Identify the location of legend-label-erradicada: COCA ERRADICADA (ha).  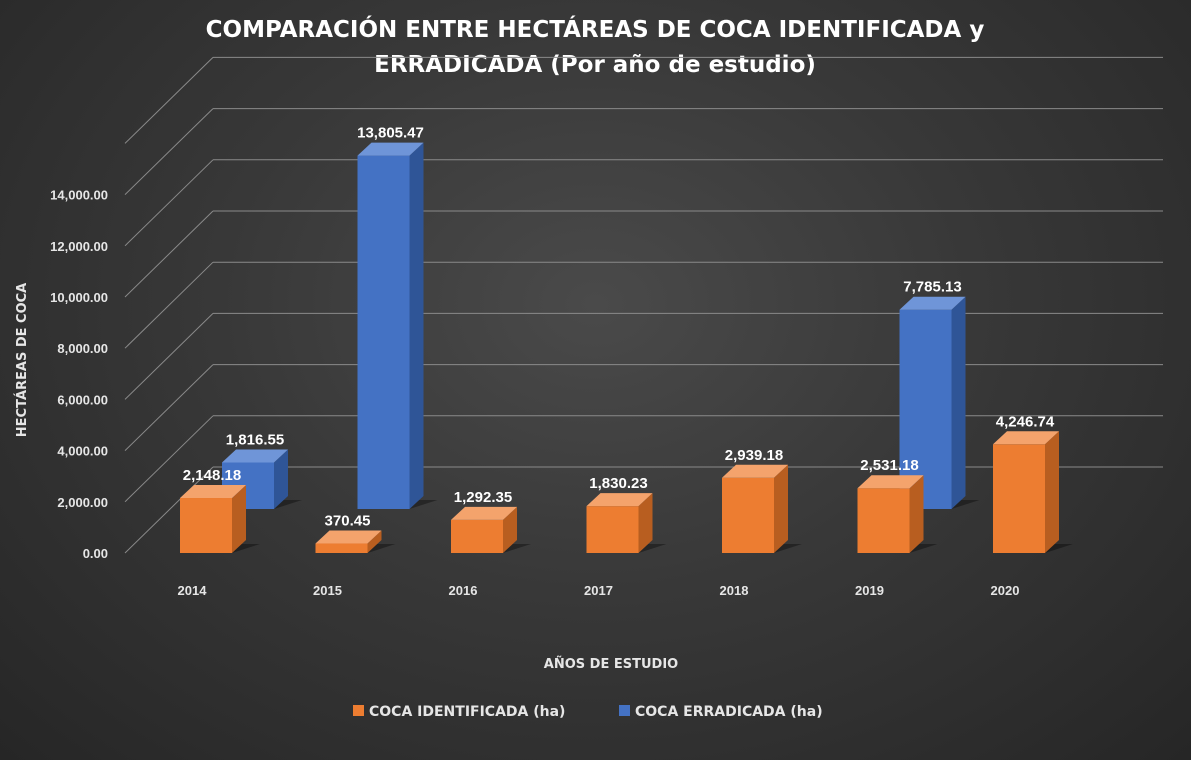
(729, 712).